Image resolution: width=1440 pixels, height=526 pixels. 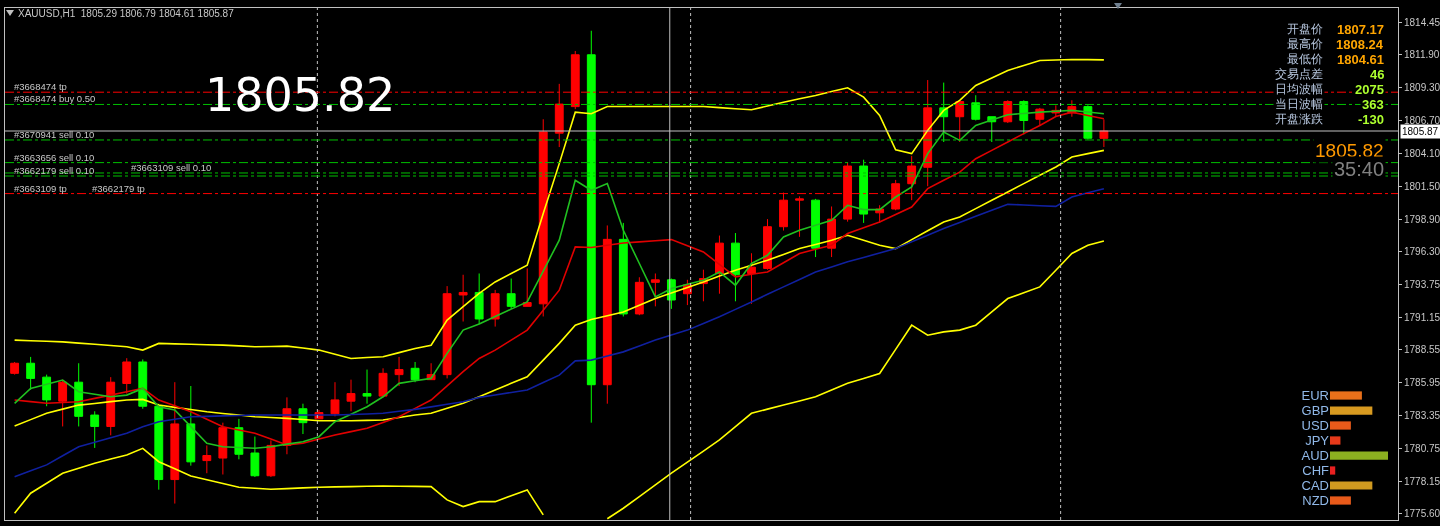 What do you see at coordinates (1422, 416) in the screenshot?
I see `y-tick-label: 1783.35` at bounding box center [1422, 416].